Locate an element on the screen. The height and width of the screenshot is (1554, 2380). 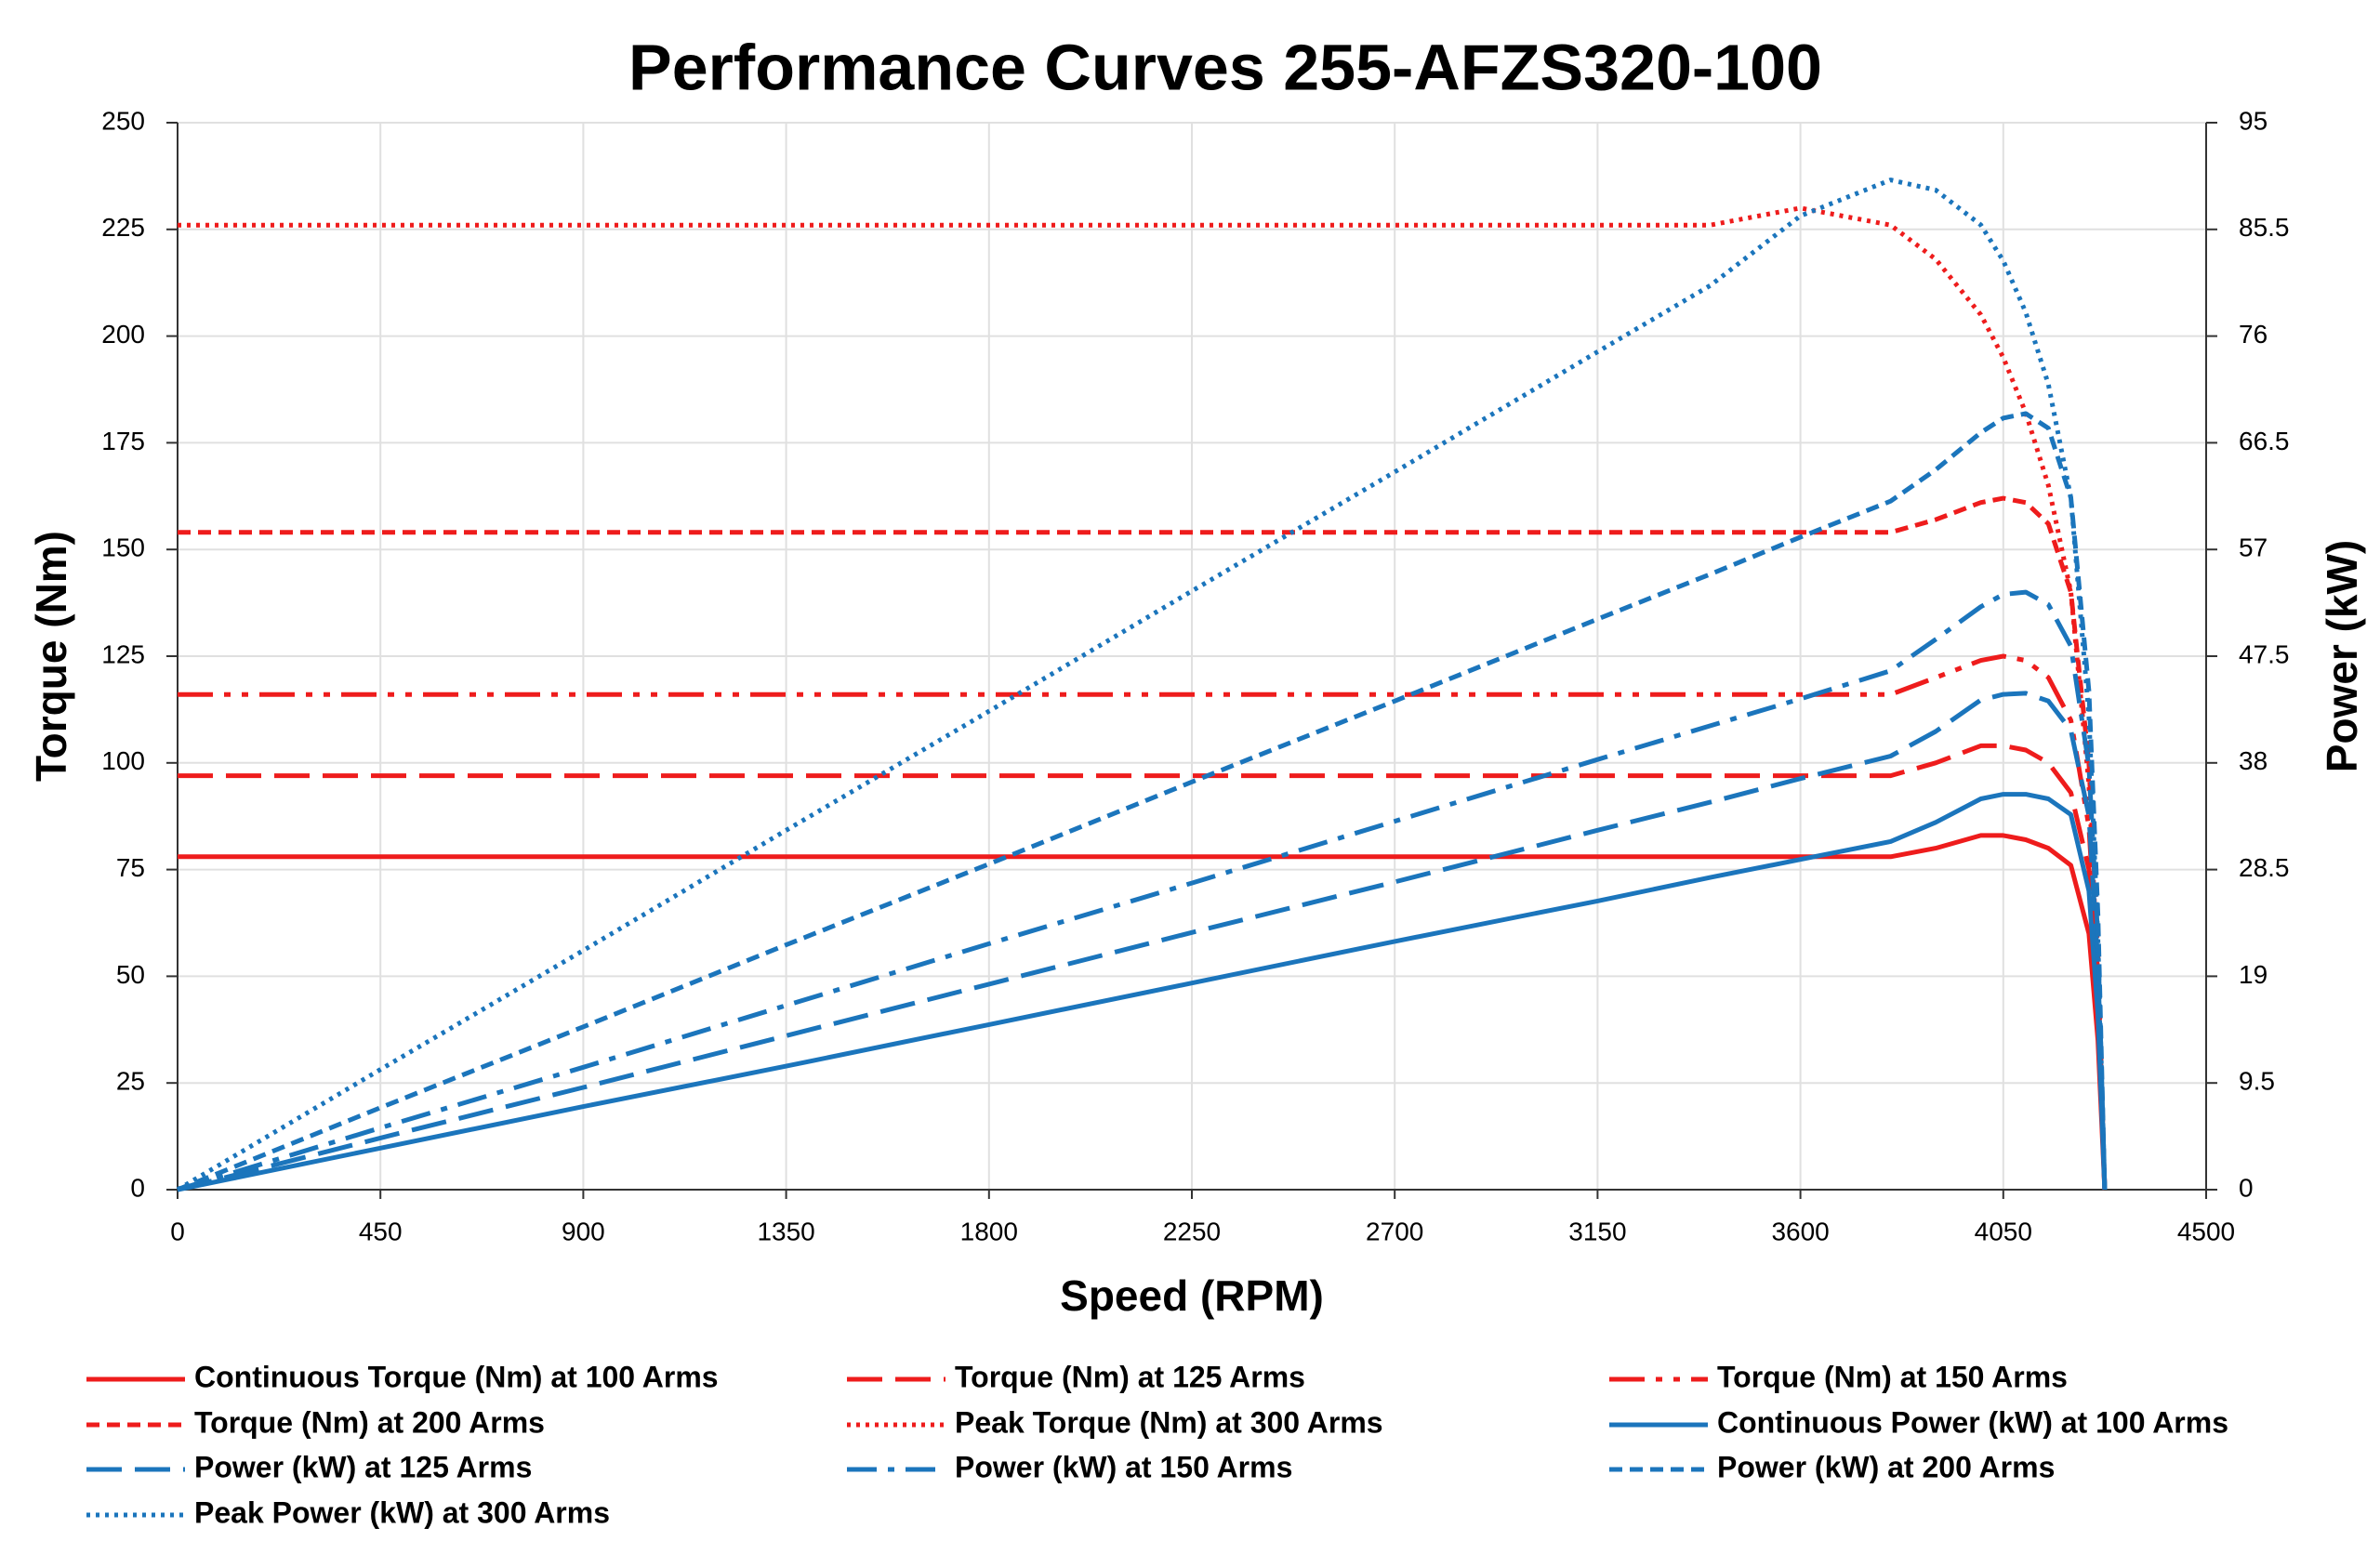
y-tick-label: 25 is located at coordinates (130, 1081).